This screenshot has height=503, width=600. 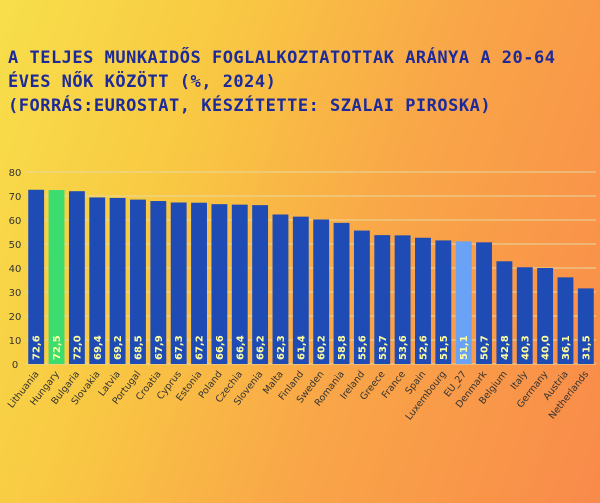 I want to click on y-tick-label: 10, so click(x=15, y=341).